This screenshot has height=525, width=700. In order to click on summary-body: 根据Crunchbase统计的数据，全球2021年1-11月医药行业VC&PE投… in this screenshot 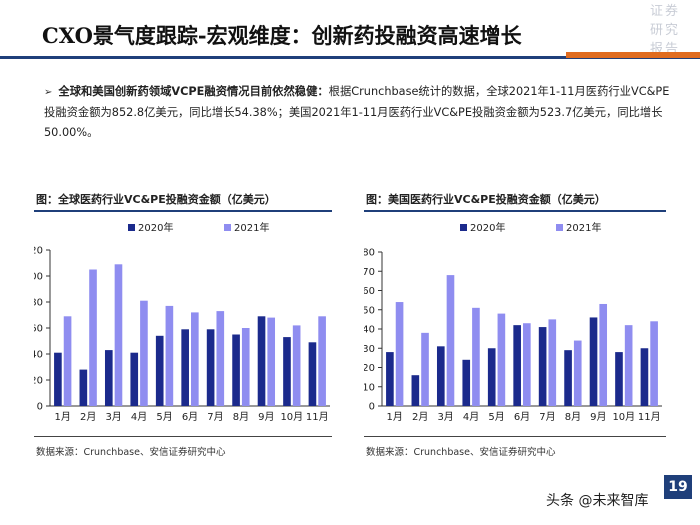, I will do `click(357, 112)`.